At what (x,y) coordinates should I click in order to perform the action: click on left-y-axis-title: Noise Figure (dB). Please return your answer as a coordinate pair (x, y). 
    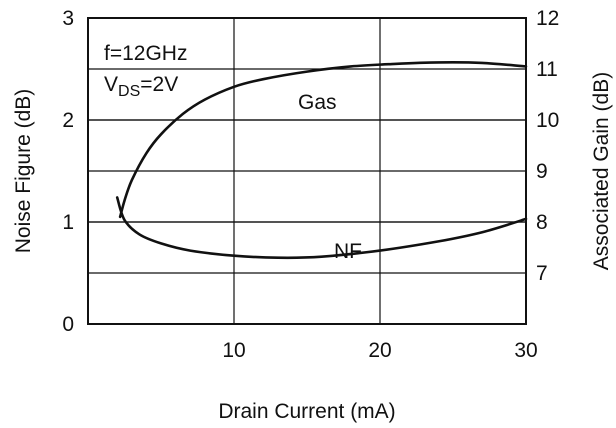
    Looking at the image, I should click on (23, 171).